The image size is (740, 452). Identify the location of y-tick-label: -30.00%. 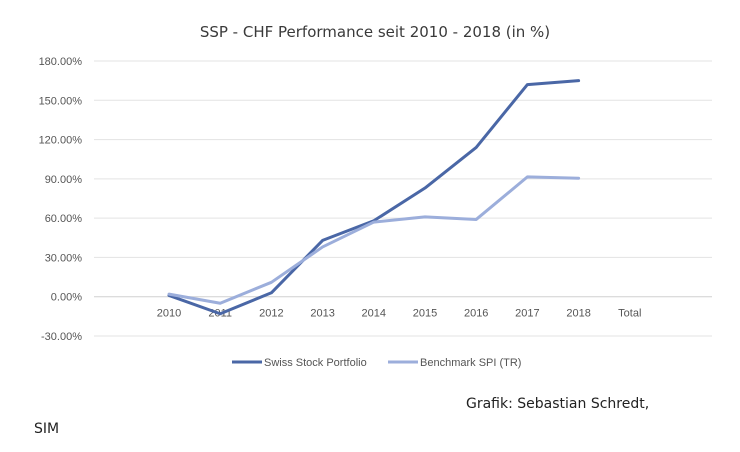
(61, 337).